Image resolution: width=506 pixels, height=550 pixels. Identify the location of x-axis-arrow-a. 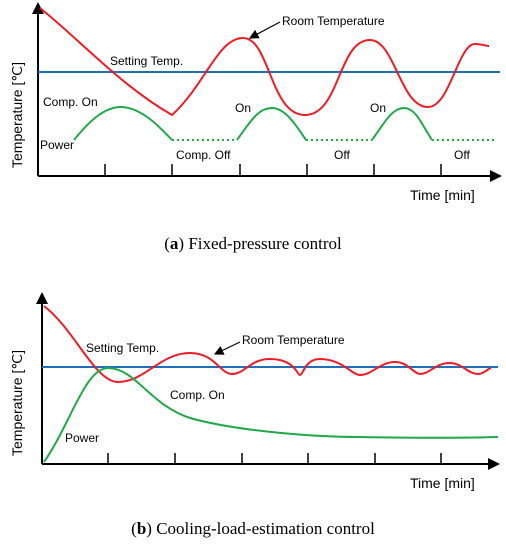
(496, 176).